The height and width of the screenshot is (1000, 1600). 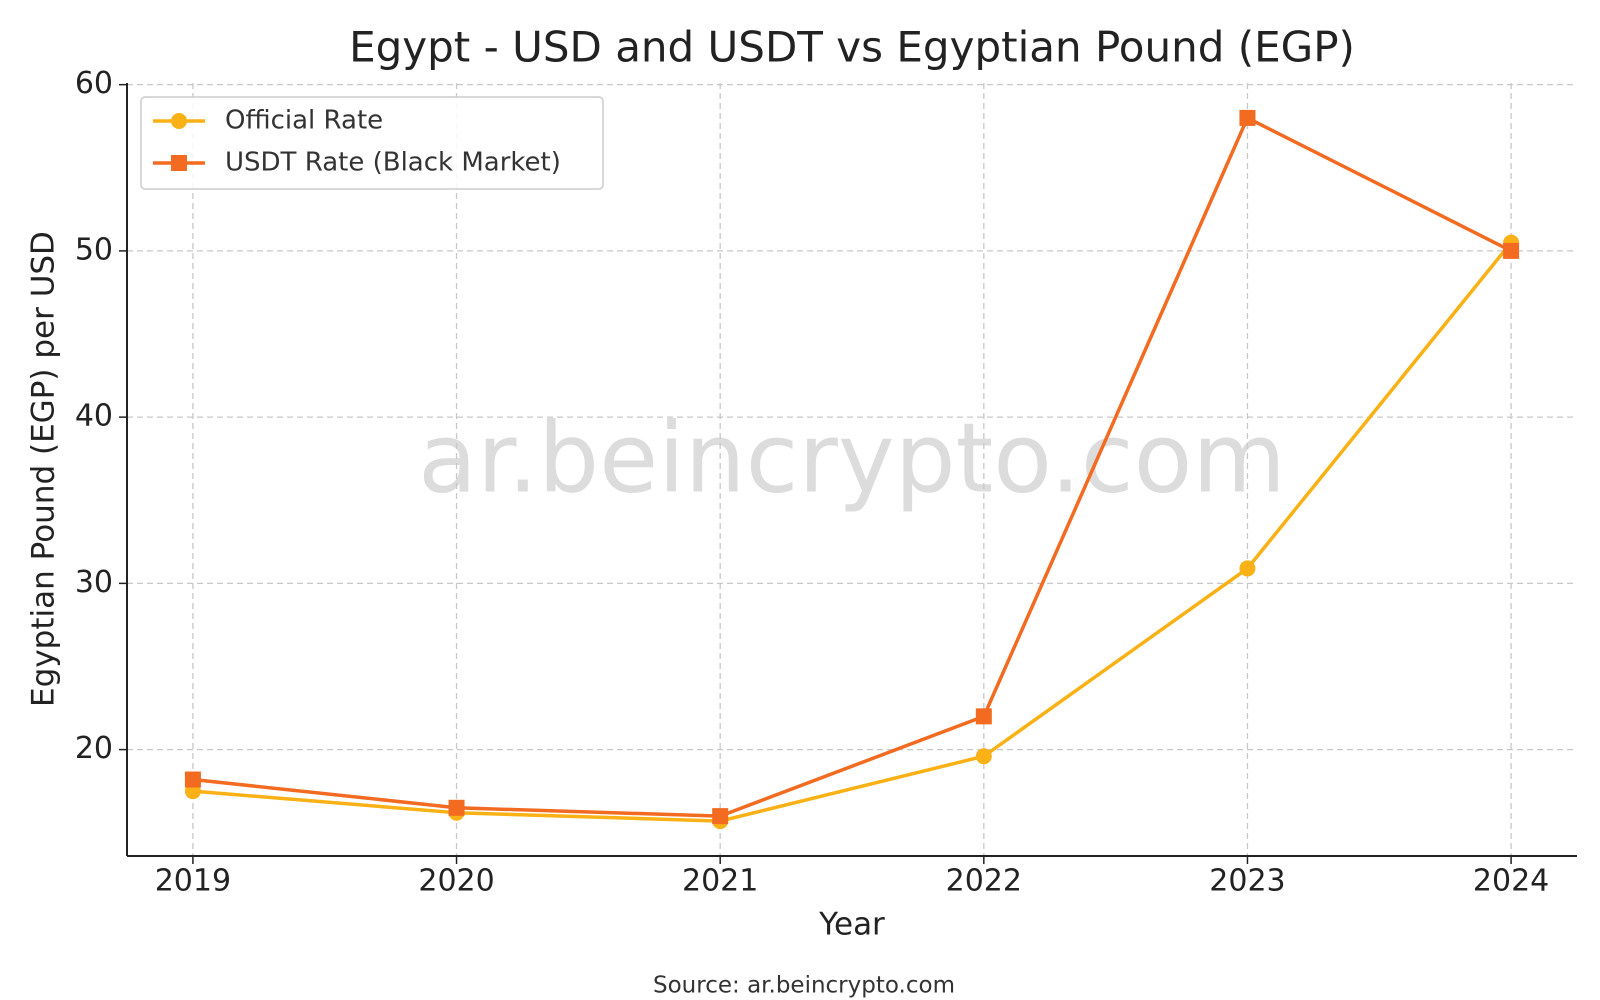 I want to click on x-tick-label: 2020, so click(x=456, y=881).